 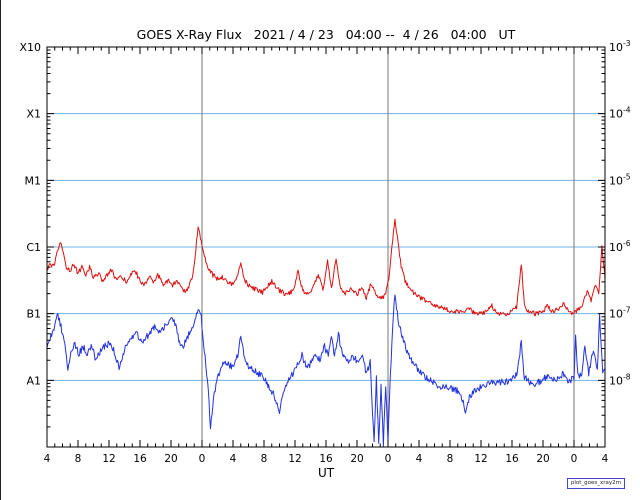 I want to click on y-right-label: 10-8, so click(x=620, y=379).